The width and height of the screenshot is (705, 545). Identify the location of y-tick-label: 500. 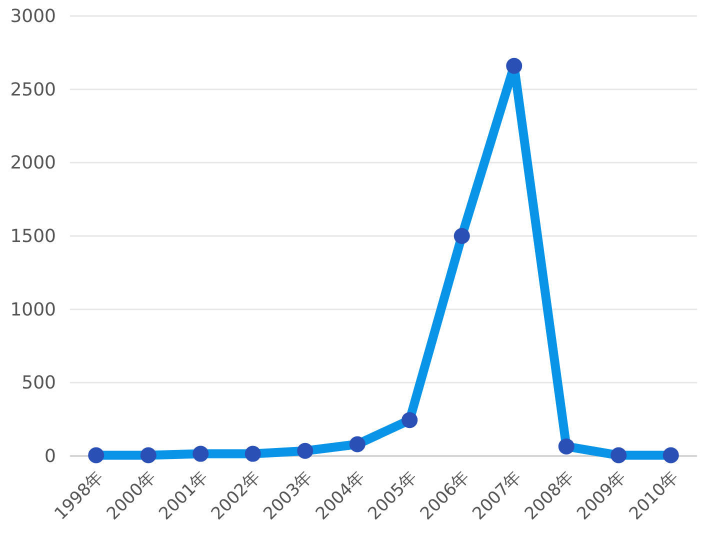
(39, 383).